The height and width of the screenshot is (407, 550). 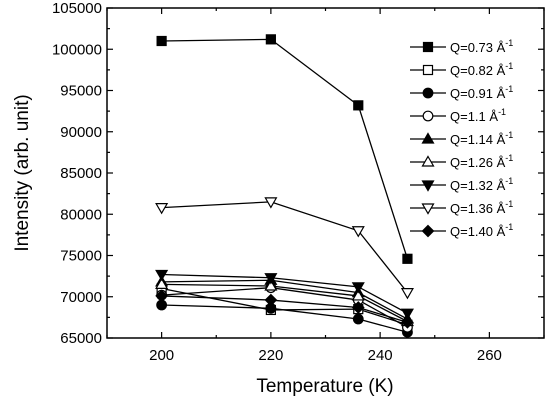 I want to click on legend-entry: Q=1.14 Å-1, so click(x=461, y=138).